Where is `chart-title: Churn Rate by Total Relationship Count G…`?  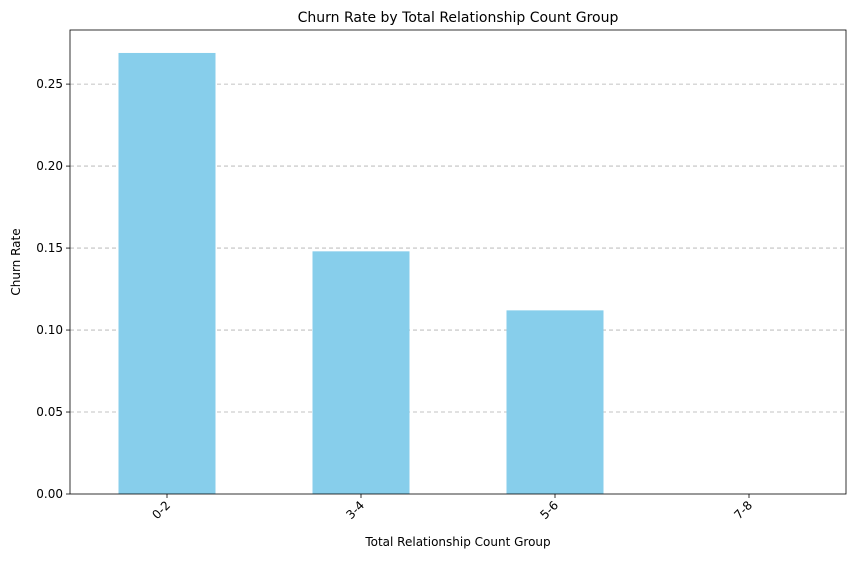
chart-title: Churn Rate by Total Relationship Count G… is located at coordinates (458, 18).